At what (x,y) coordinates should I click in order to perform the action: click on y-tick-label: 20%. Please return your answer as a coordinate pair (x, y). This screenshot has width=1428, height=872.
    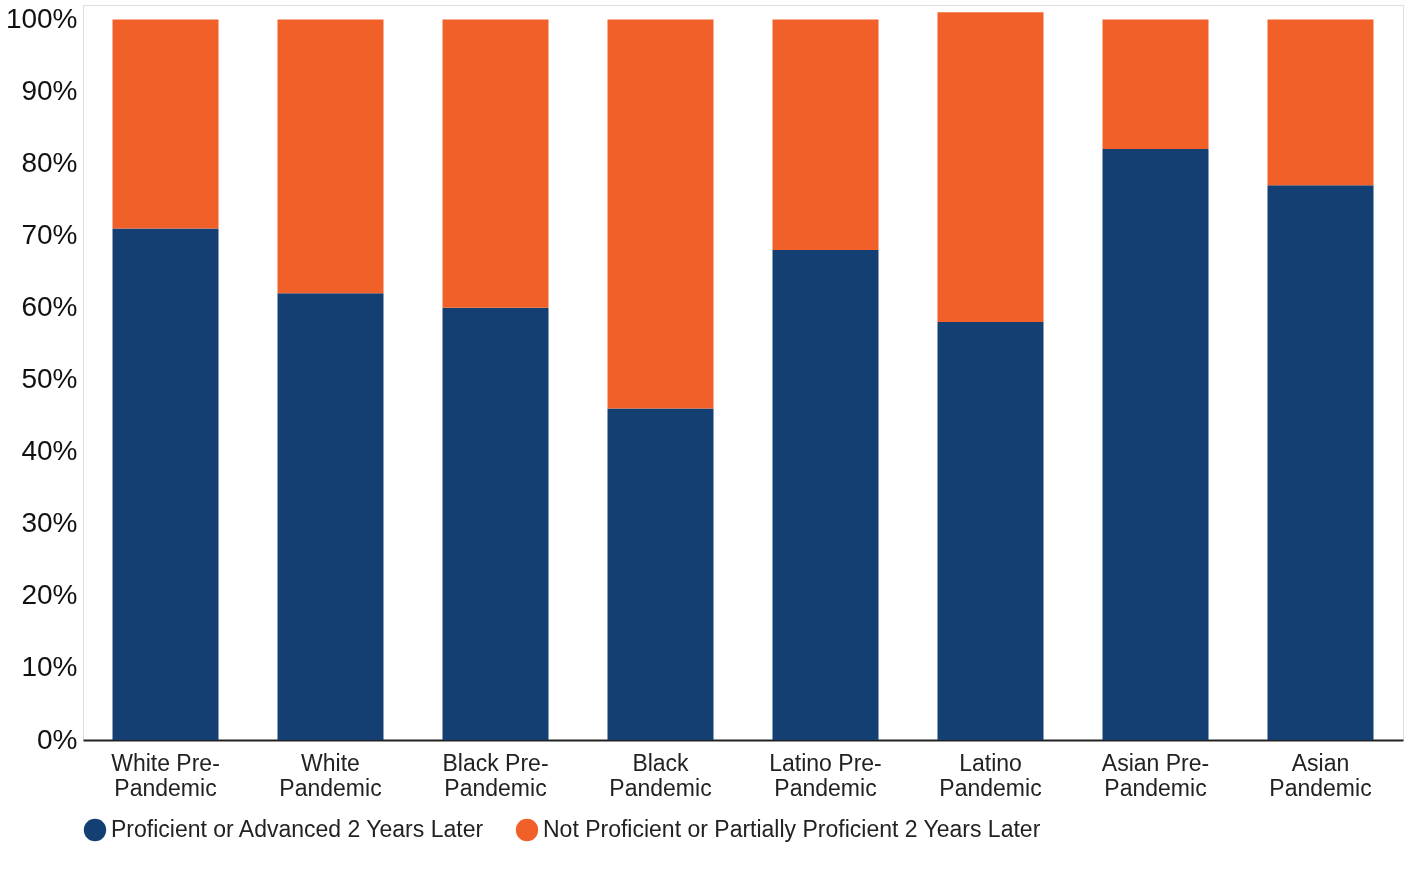
    Looking at the image, I should click on (49, 595).